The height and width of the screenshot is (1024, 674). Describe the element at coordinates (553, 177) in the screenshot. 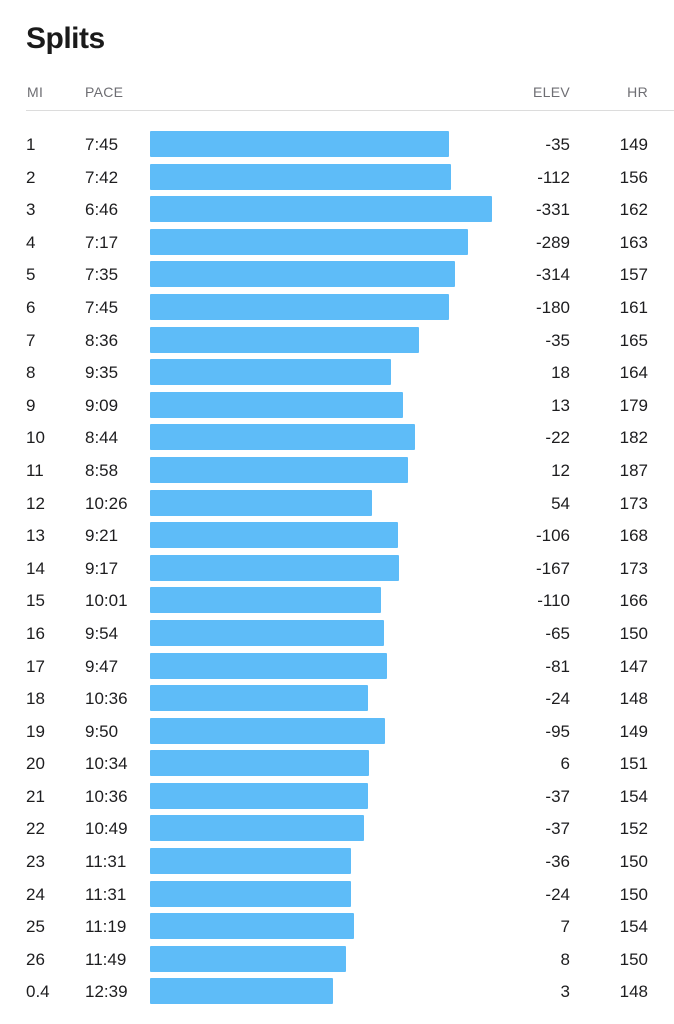

I see `split-elevation: -112` at that location.